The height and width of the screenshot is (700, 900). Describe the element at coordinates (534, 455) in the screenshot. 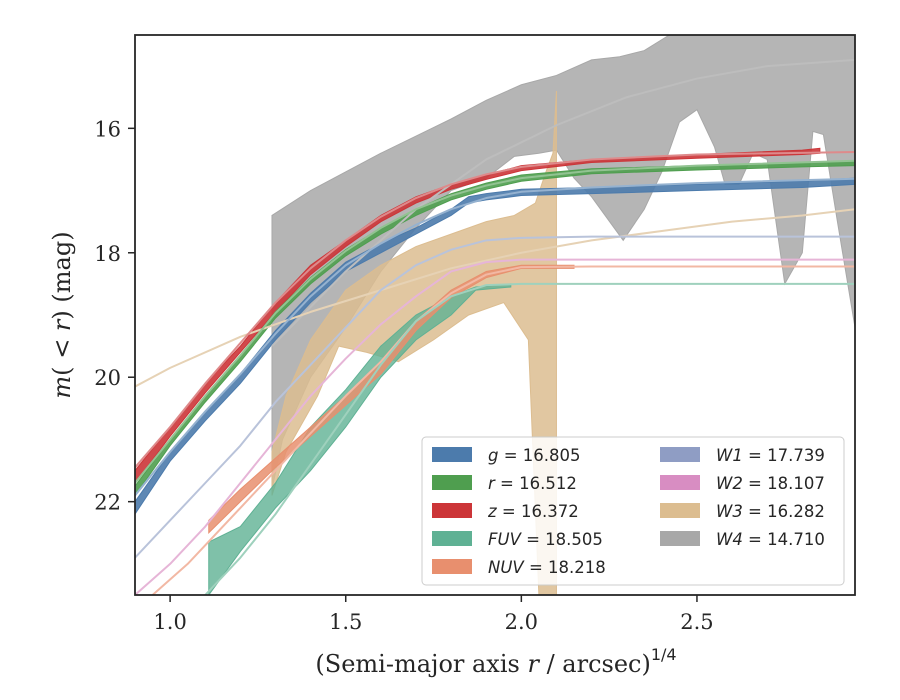

I see `legend-label-g: g = 16.805` at that location.